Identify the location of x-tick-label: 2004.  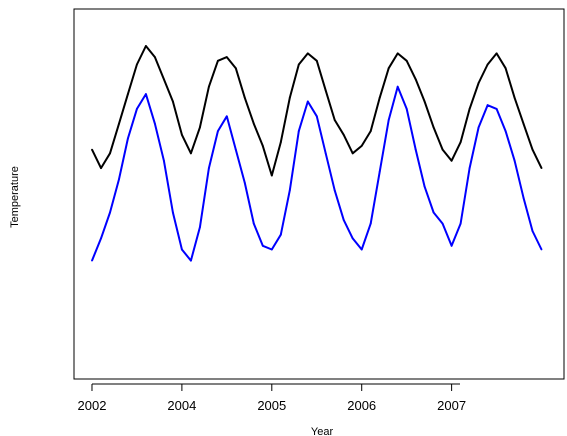
(181, 405).